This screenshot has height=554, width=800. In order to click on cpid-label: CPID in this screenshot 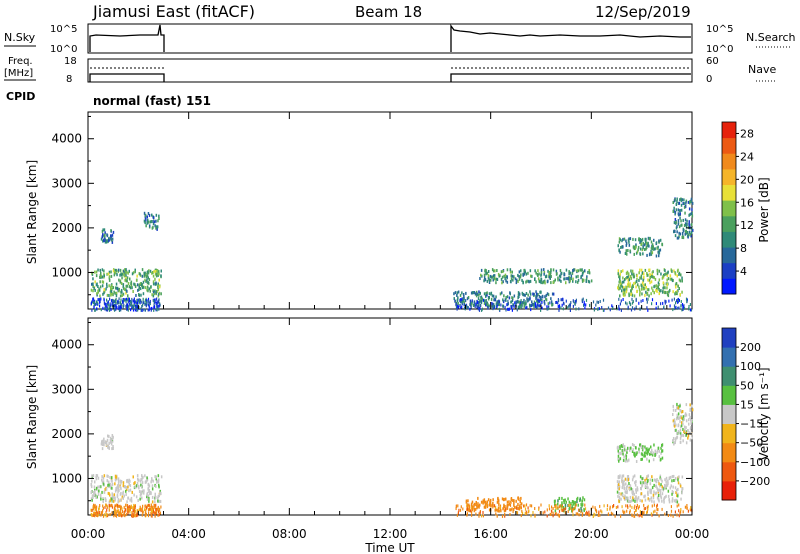, I will do `click(20, 96)`.